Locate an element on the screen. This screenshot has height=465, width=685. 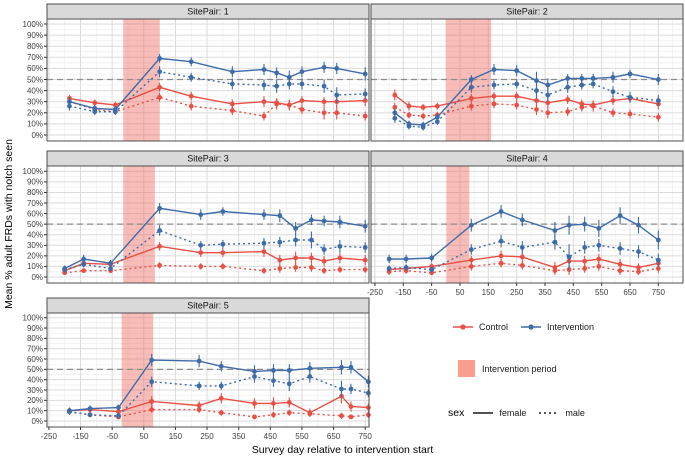
intervention-legend-label: Intervention is located at coordinates (571, 327).